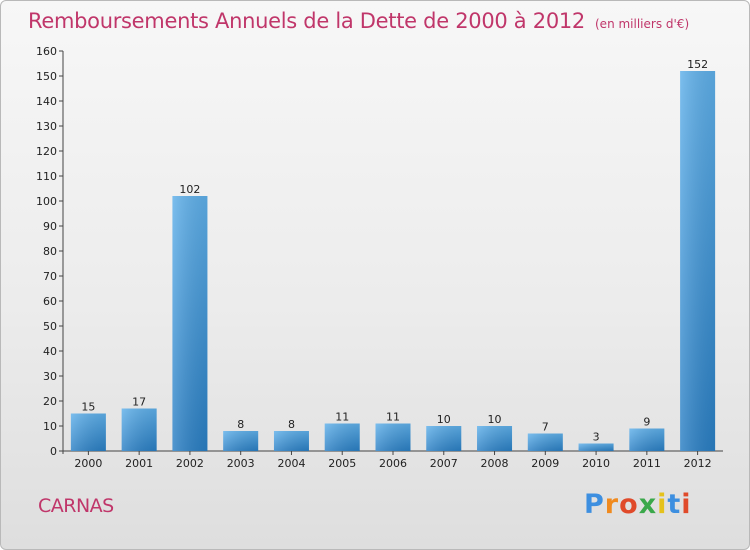 This screenshot has height=550, width=750. I want to click on y-tick-label: 10, so click(50, 426).